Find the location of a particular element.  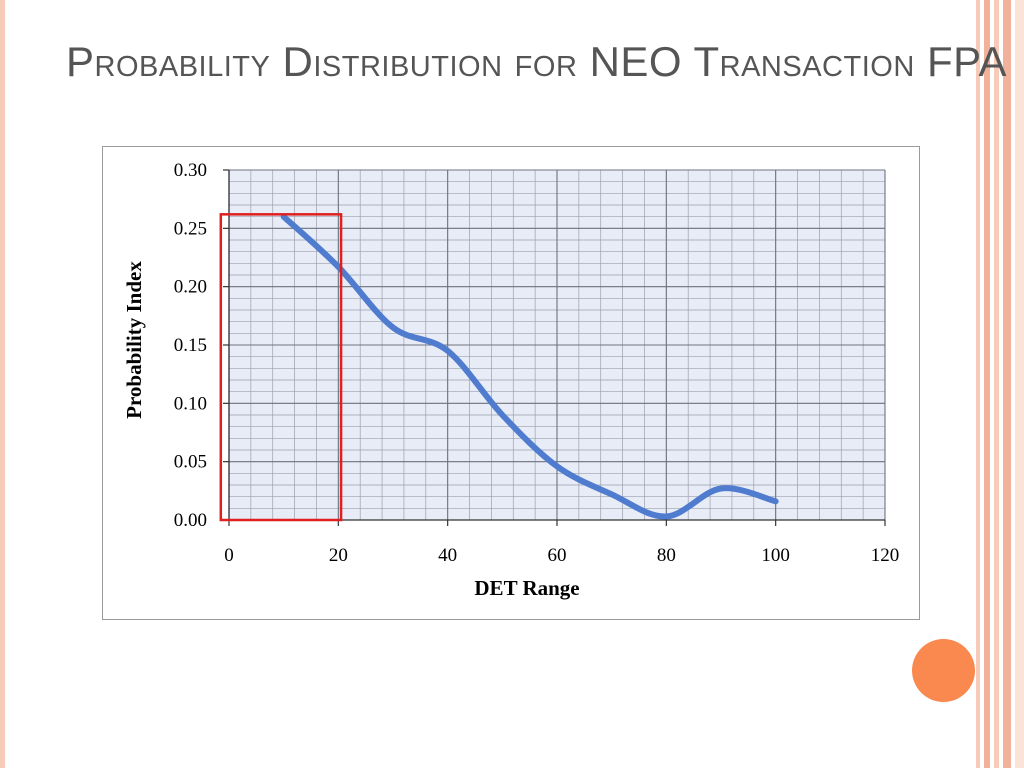

accent-dot is located at coordinates (943, 670).